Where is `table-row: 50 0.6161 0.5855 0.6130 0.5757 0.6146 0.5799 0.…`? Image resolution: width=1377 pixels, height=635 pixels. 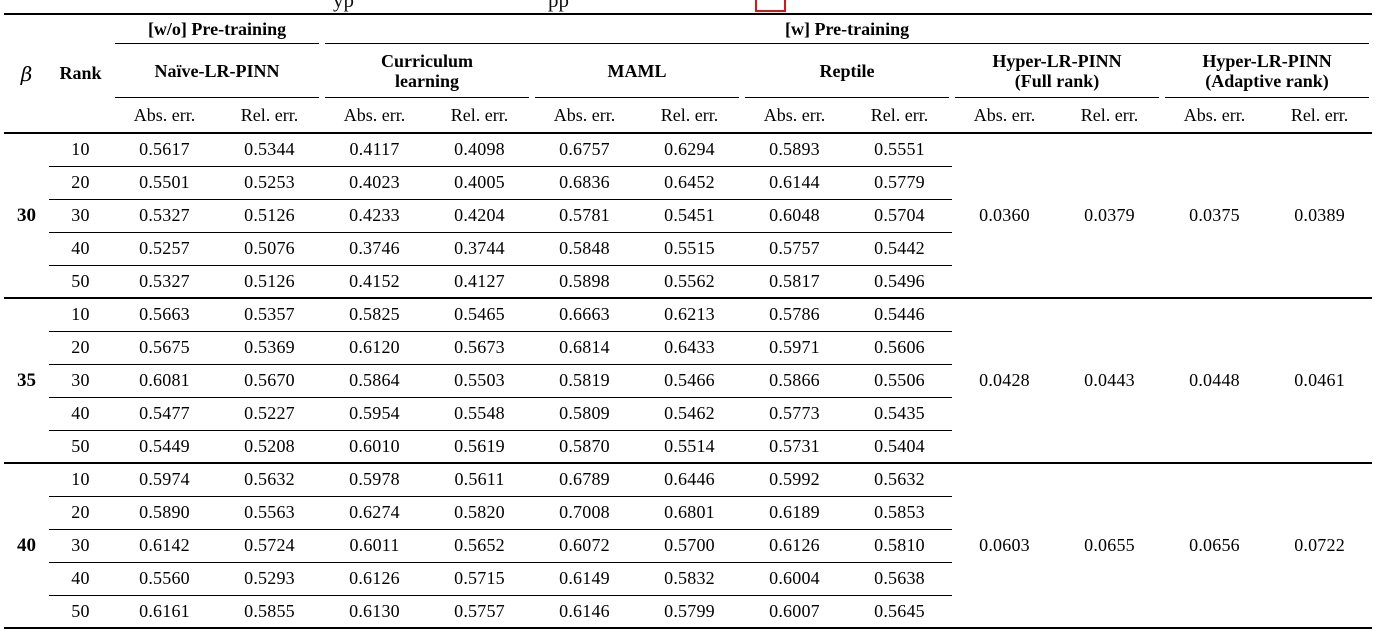 table-row: 50 0.6161 0.5855 0.6130 0.5757 0.6146 0.5799 0.… is located at coordinates (688, 612).